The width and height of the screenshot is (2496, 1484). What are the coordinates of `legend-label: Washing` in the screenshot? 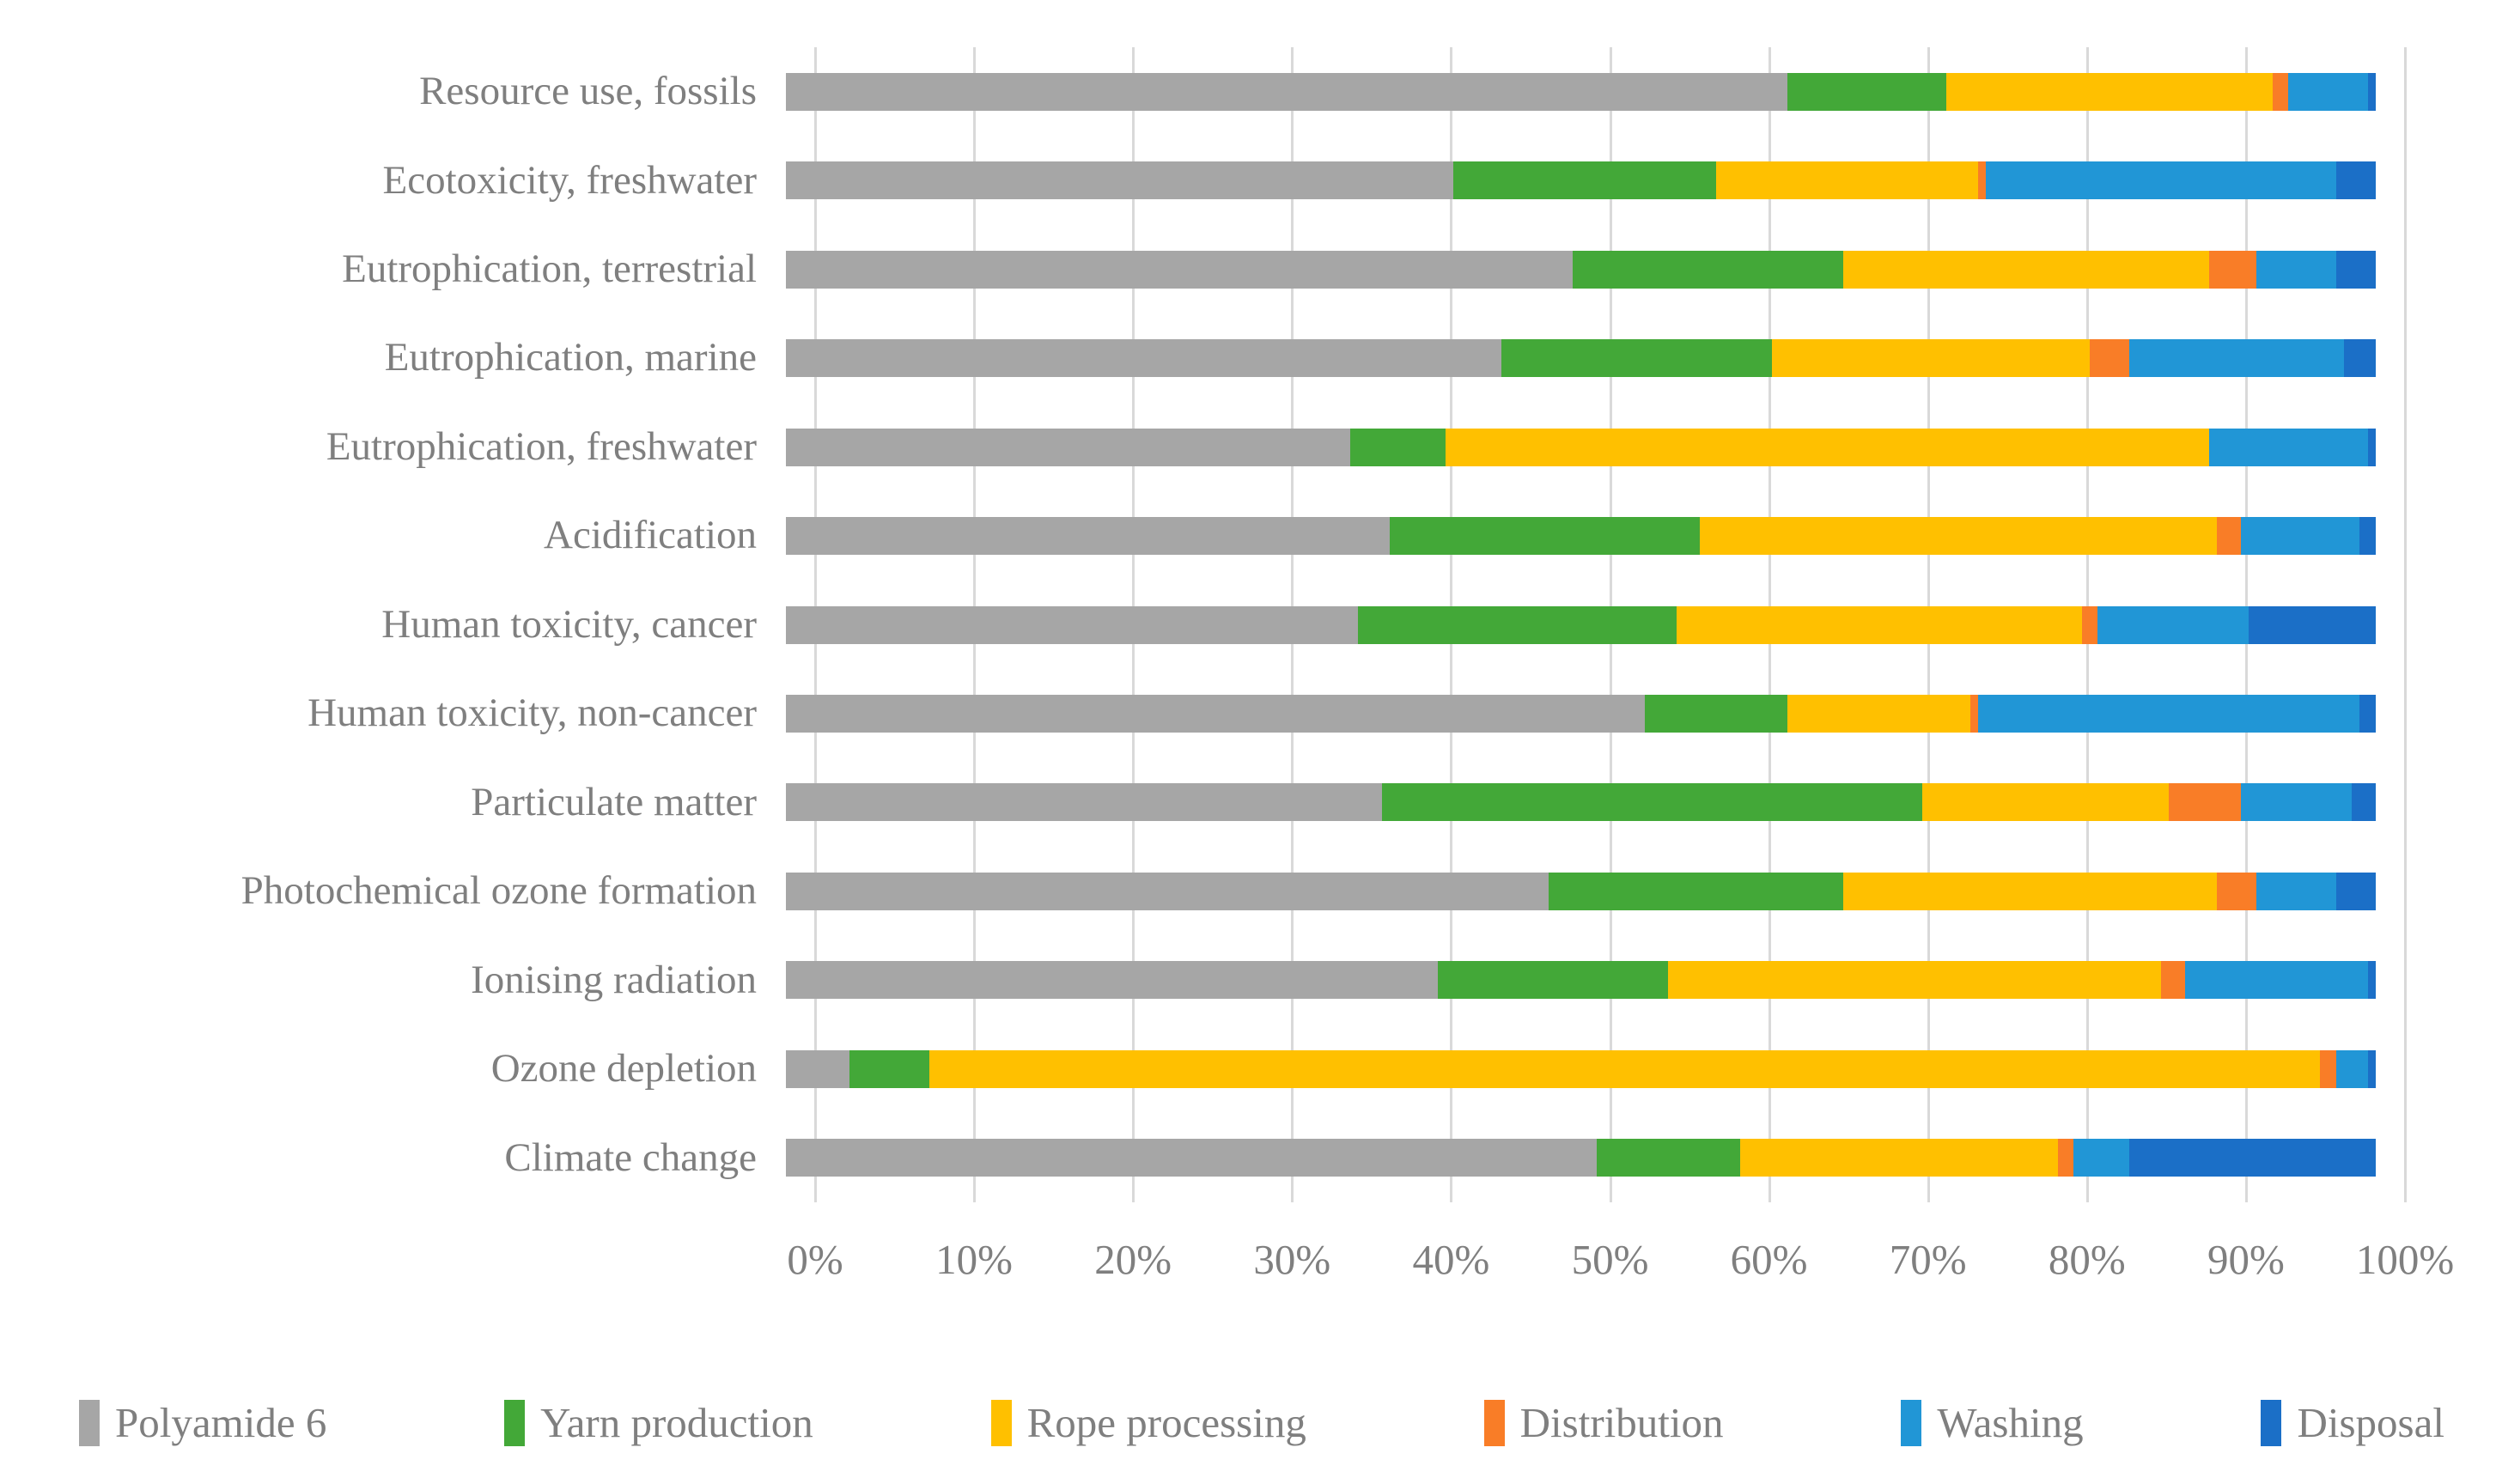 It's located at (2010, 1423).